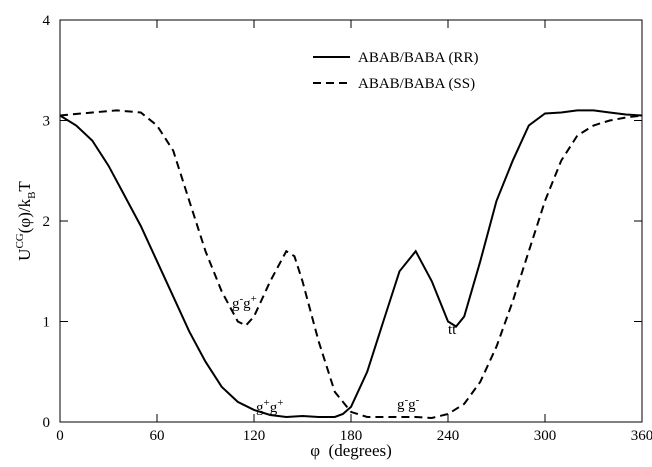 Image resolution: width=652 pixels, height=467 pixels. What do you see at coordinates (24, 186) in the screenshot?
I see `y-label-part: T` at bounding box center [24, 186].